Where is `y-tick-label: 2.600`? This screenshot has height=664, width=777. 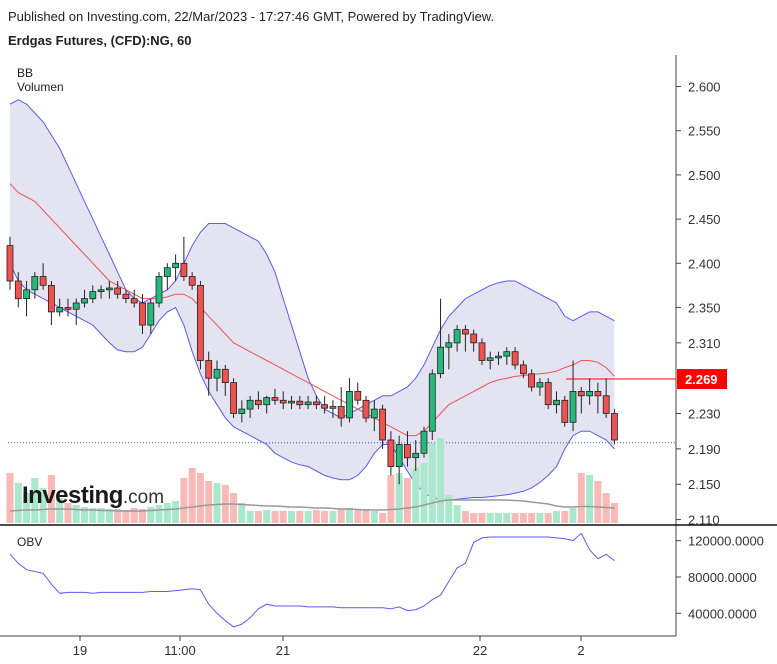
y-tick-label: 2.600 is located at coordinates (704, 87).